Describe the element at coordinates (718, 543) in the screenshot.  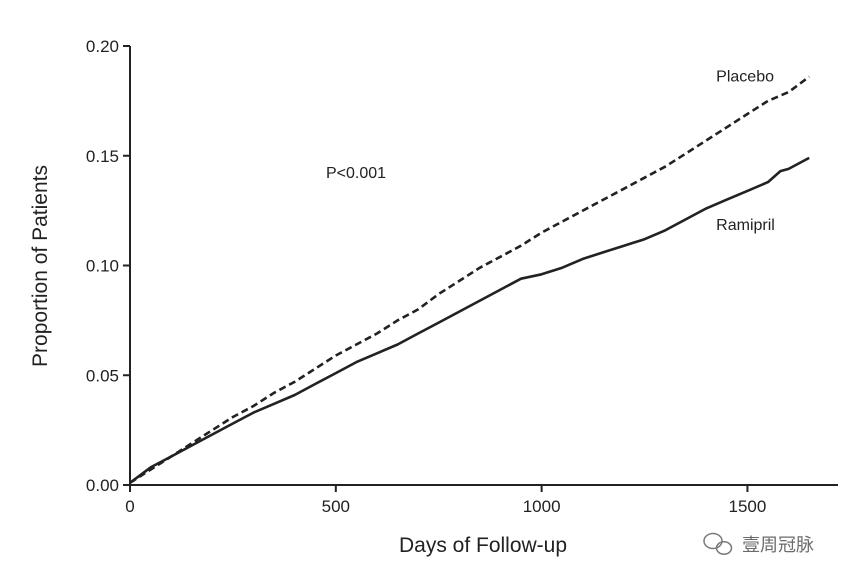
I see `wechat-icon` at that location.